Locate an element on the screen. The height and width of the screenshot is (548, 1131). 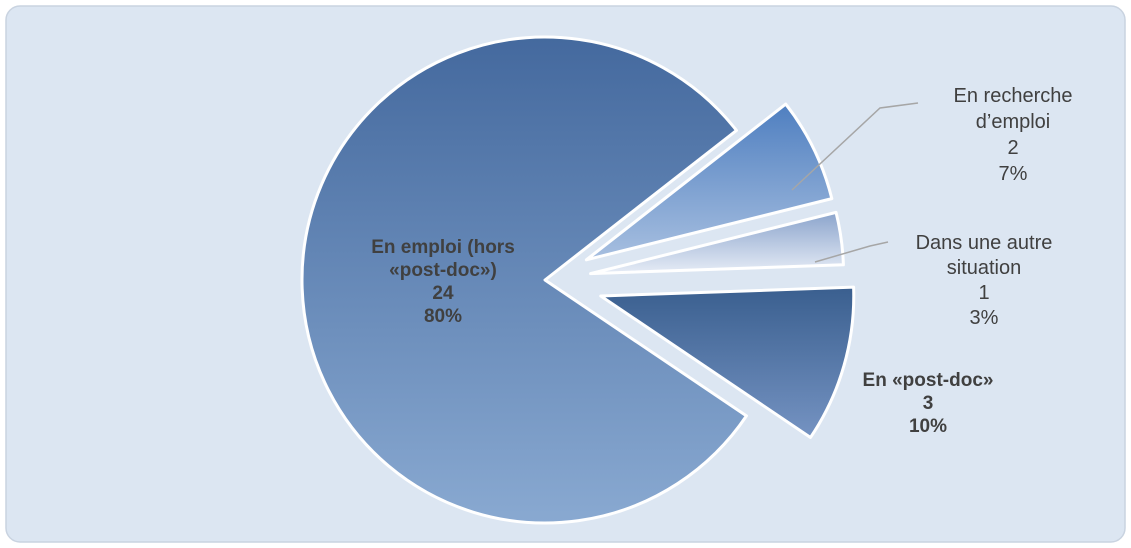
leader-line-recherche-emploi is located at coordinates (855, 146).